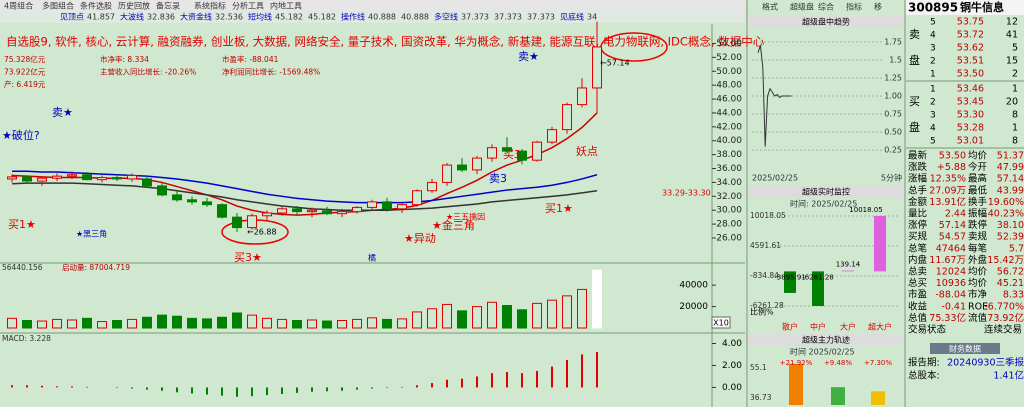  I want to click on book-price: 53.46, so click(970, 89).